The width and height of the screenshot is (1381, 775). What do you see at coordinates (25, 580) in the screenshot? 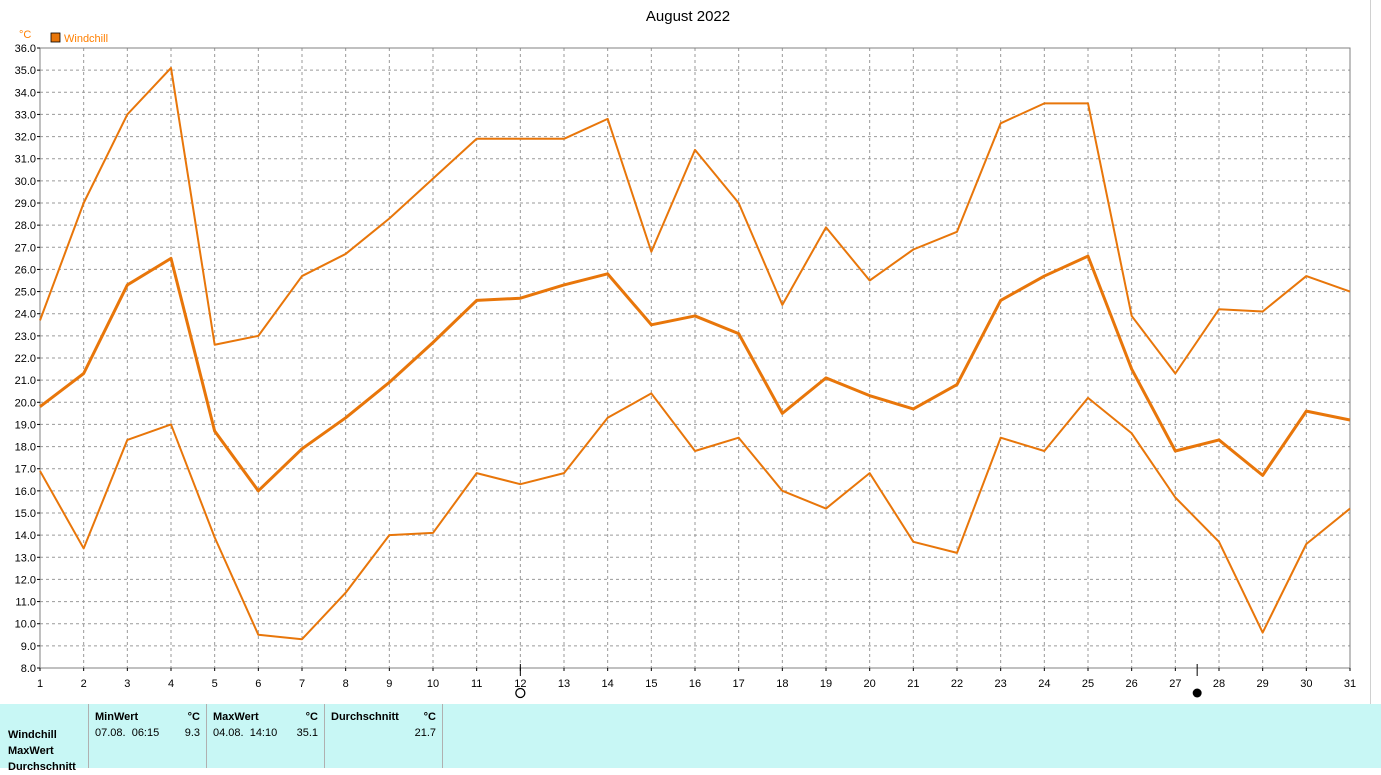
I see `y-tick-label: 12.0` at bounding box center [25, 580].